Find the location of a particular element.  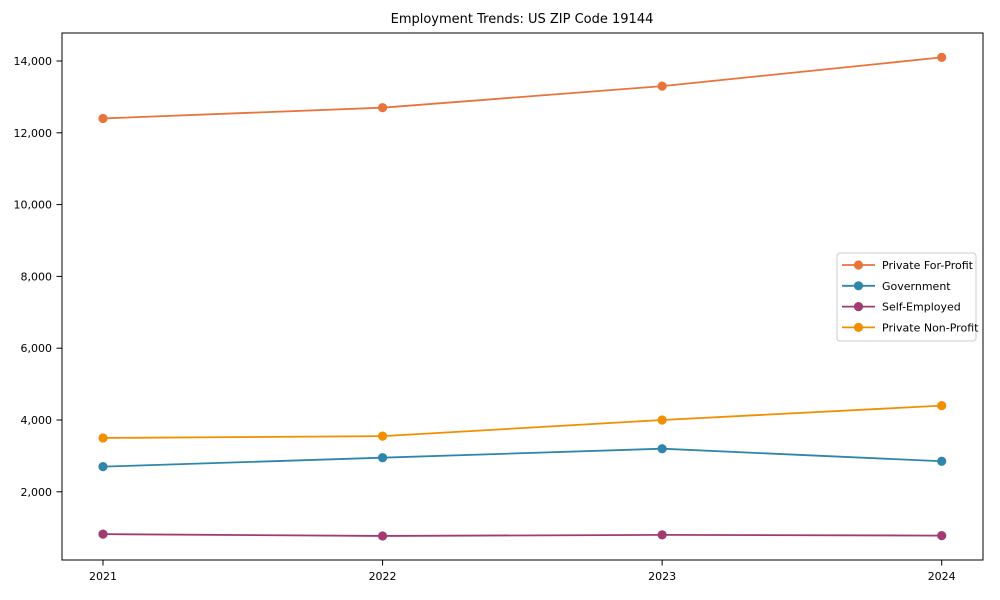

series-line-government is located at coordinates (522, 457).